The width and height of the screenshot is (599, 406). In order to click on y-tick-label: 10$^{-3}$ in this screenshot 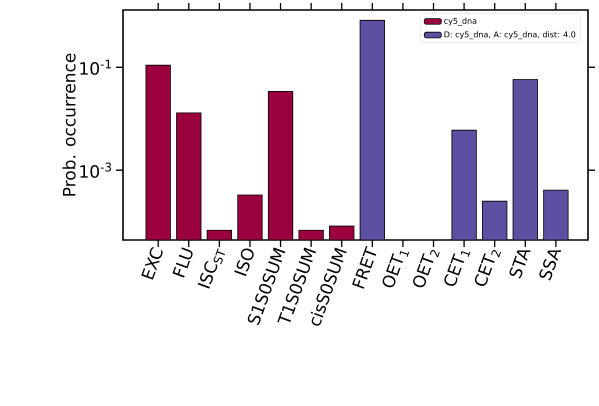, I will do `click(96, 170)`.